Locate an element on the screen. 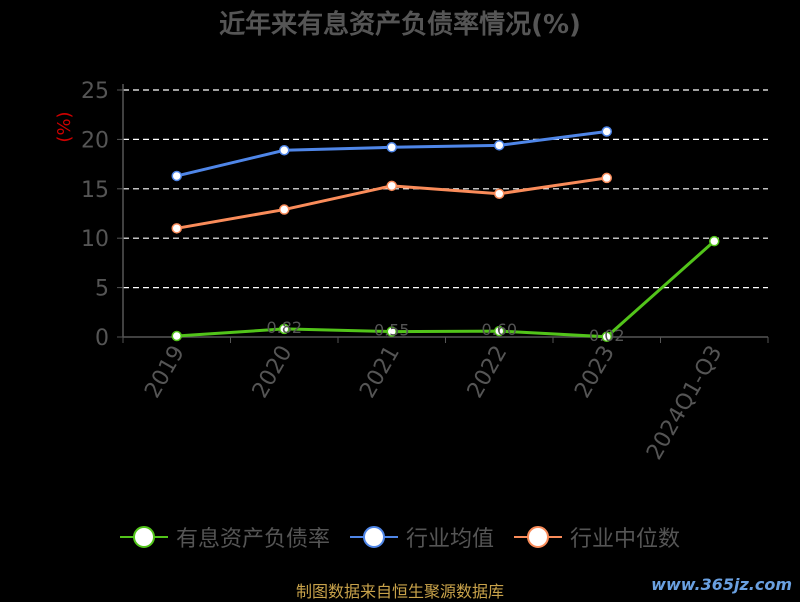 Image resolution: width=800 pixels, height=602 pixels. x-tick-label: 2020 is located at coordinates (273, 372).